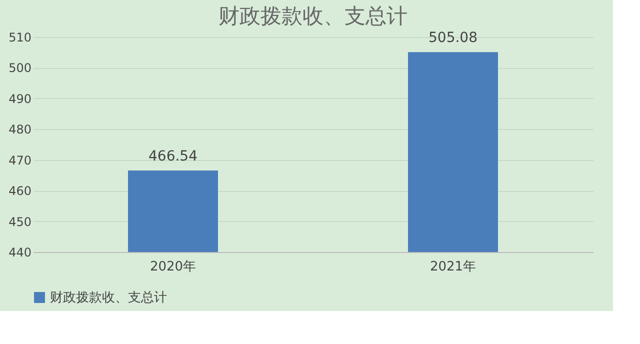 This screenshot has height=344, width=640. What do you see at coordinates (20, 37) in the screenshot?
I see `y-tick-label: 510` at bounding box center [20, 37].